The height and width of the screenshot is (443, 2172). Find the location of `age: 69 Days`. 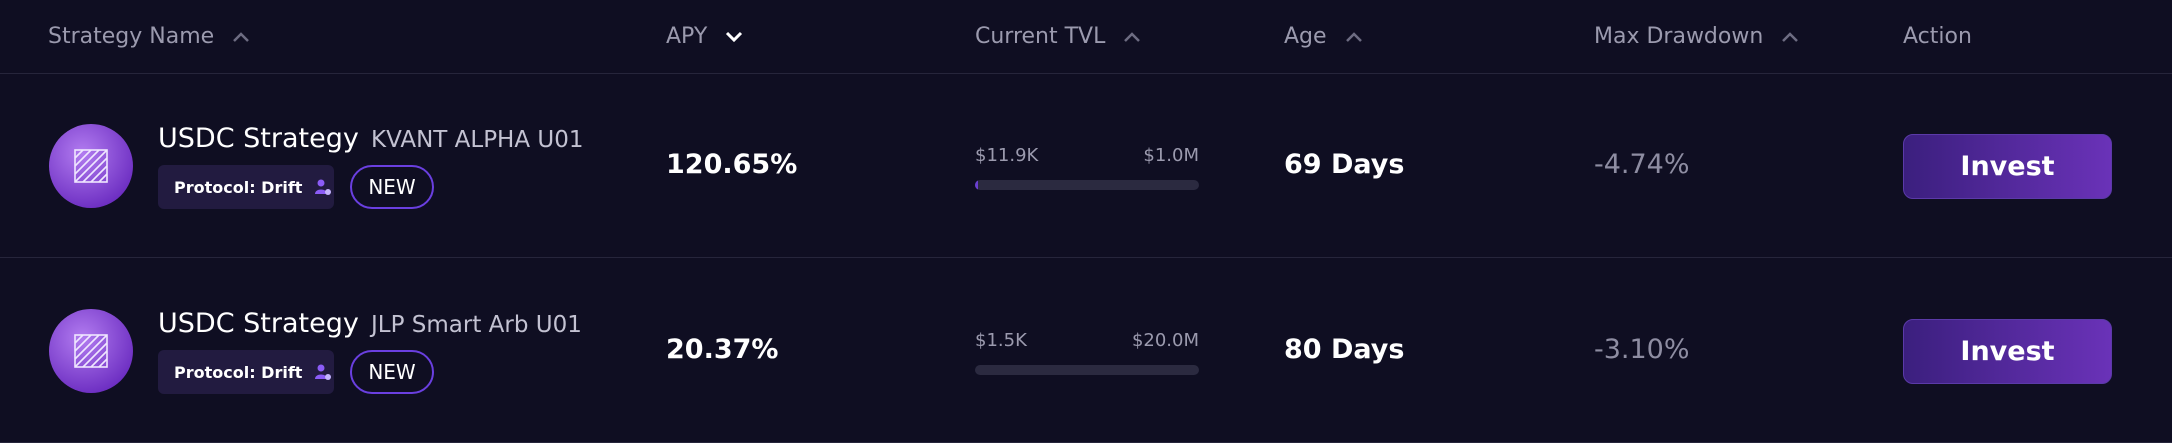

age: 69 Days is located at coordinates (1344, 164).